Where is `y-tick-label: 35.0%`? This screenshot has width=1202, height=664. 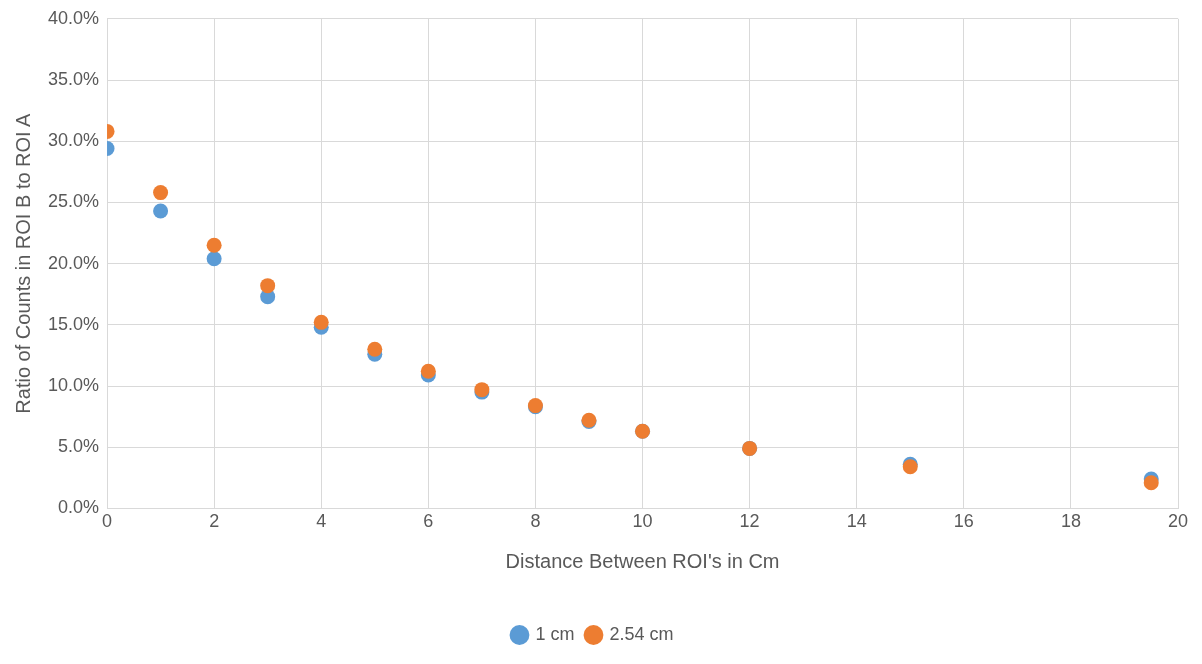 y-tick-label: 35.0% is located at coordinates (73, 78).